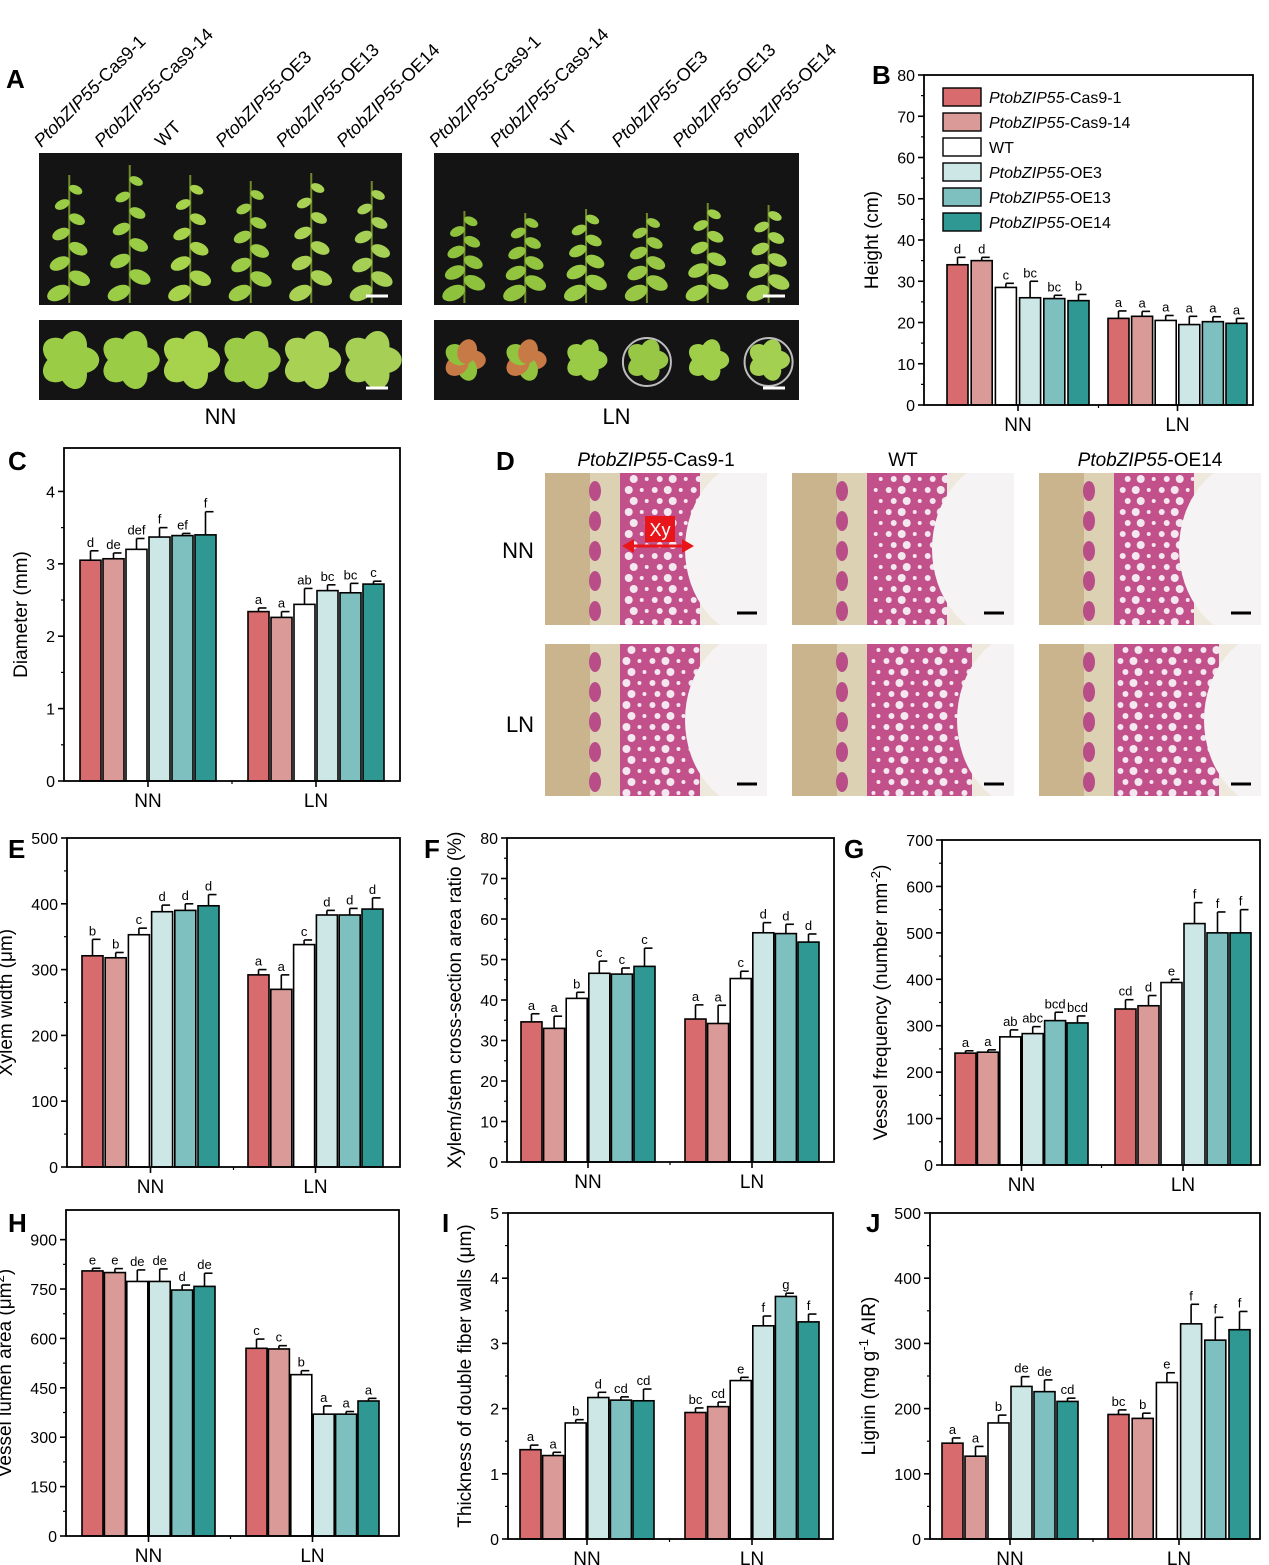 This screenshot has height=1565, width=1269. Describe the element at coordinates (136, 529) in the screenshot. I see `significance-letter: def` at that location.